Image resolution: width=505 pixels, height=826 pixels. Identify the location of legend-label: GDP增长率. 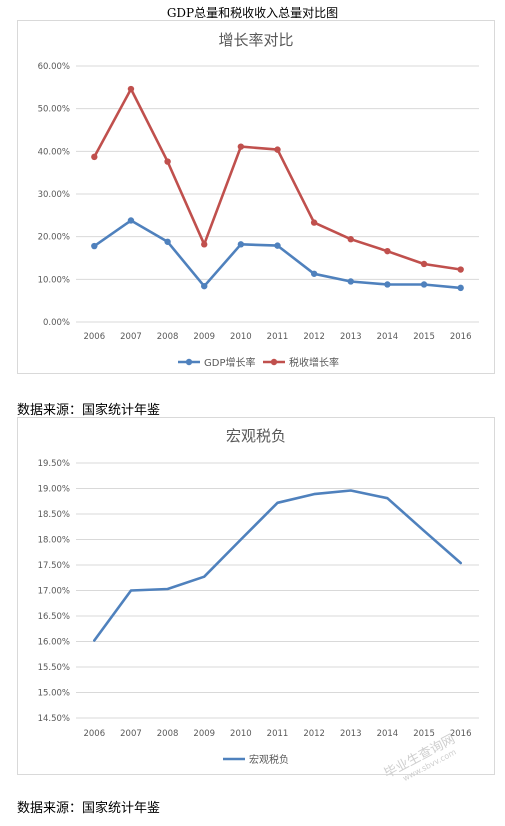
(229, 362).